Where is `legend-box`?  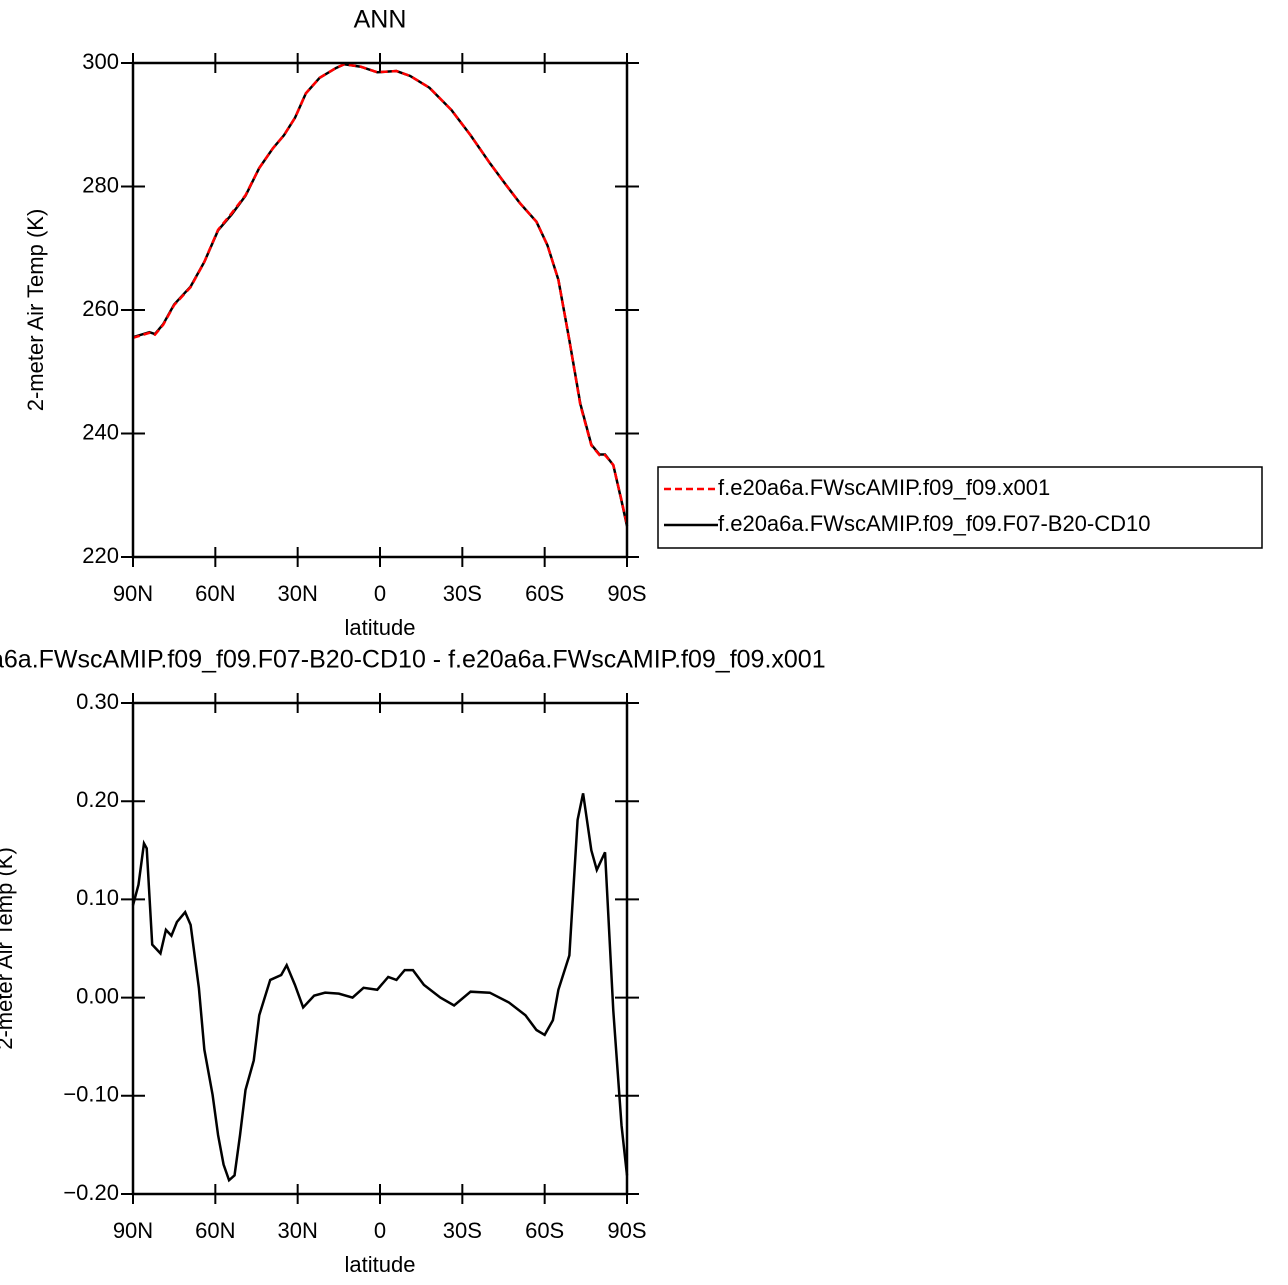 legend-box is located at coordinates (960, 507).